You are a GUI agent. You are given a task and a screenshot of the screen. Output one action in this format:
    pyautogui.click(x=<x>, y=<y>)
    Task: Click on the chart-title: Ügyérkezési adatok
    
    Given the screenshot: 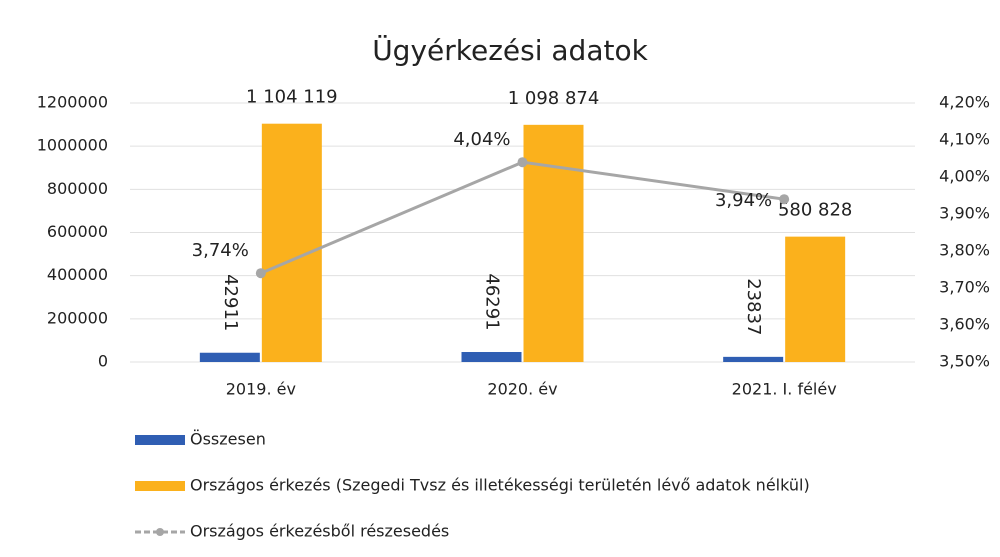 What is the action you would take?
    pyautogui.click(x=510, y=50)
    